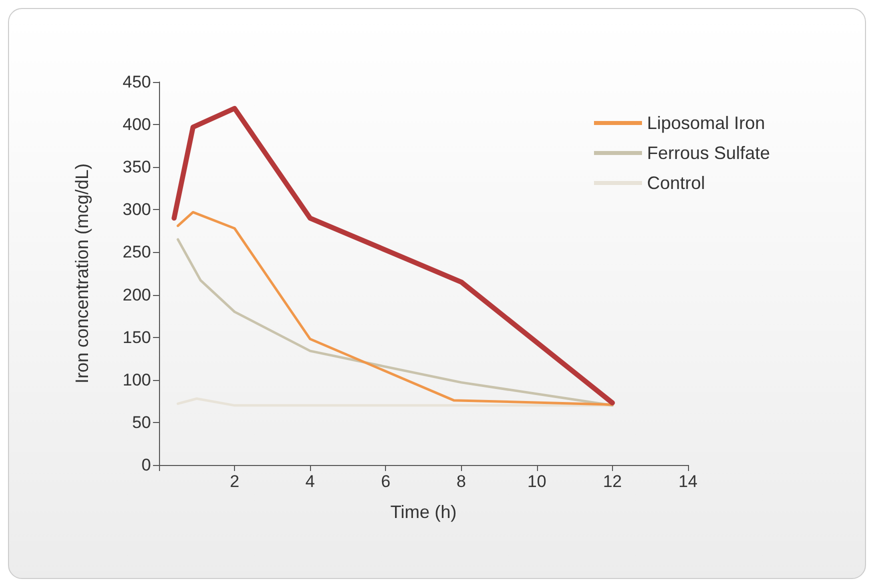  What do you see at coordinates (235, 481) in the screenshot?
I see `x-tick-label: 2` at bounding box center [235, 481].